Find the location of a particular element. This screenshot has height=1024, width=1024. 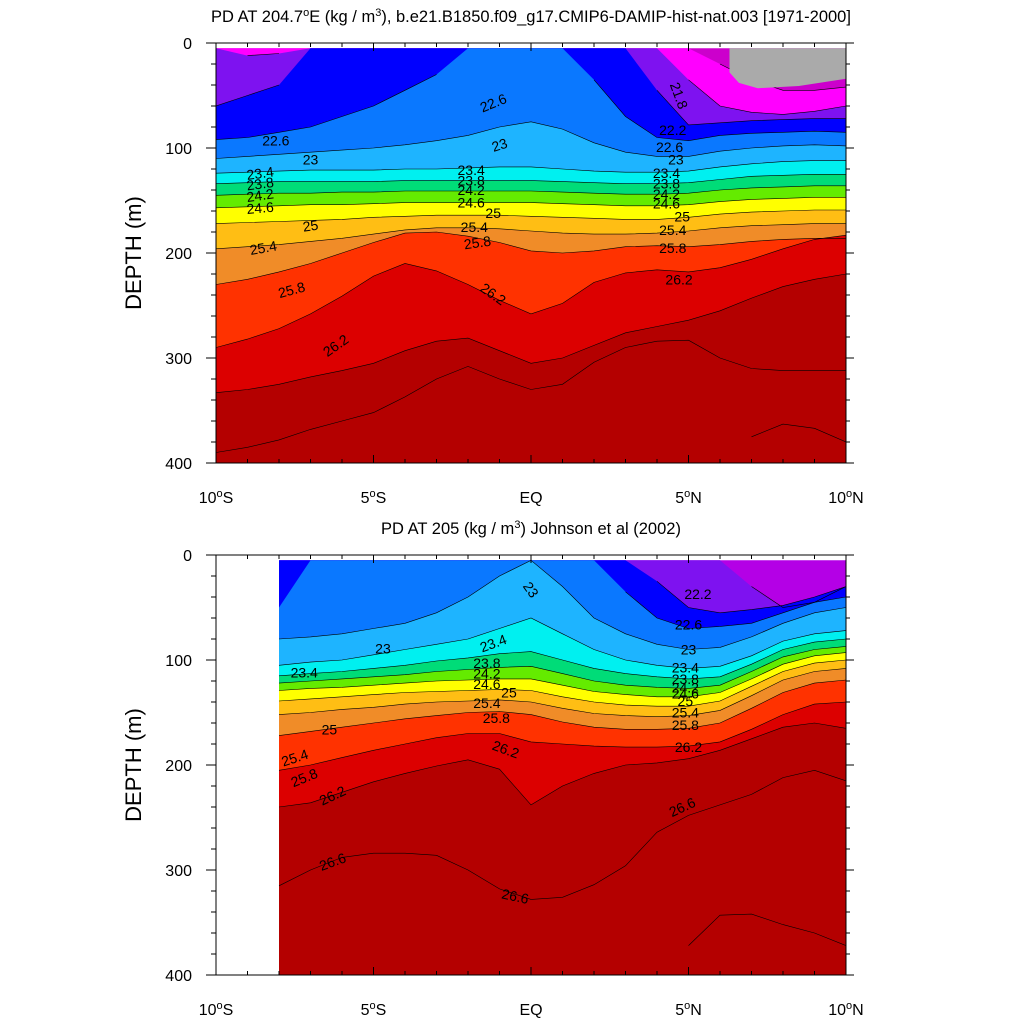

contour-label: 26.6 is located at coordinates (515, 896).